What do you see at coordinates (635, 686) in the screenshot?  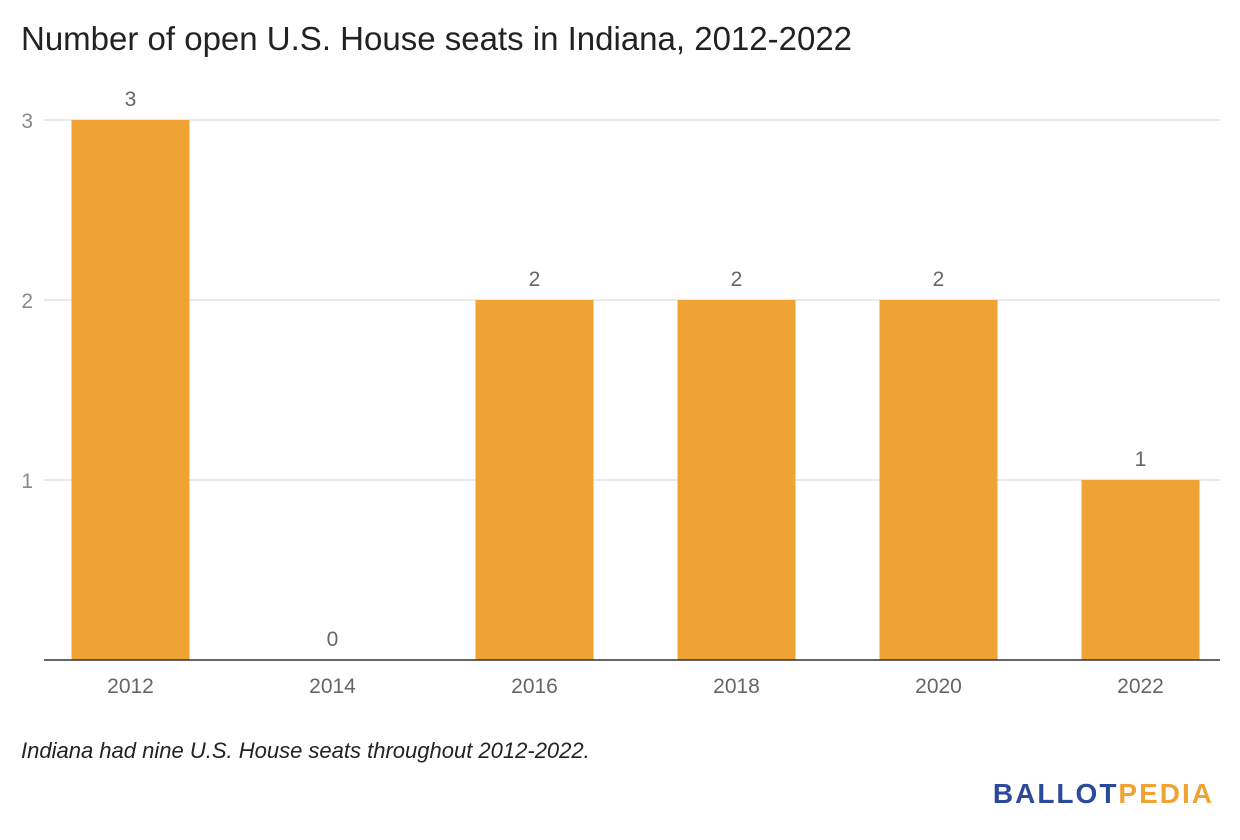 I see `x-axis-ticks: 2012 2014 2016 2018 2020 2022` at bounding box center [635, 686].